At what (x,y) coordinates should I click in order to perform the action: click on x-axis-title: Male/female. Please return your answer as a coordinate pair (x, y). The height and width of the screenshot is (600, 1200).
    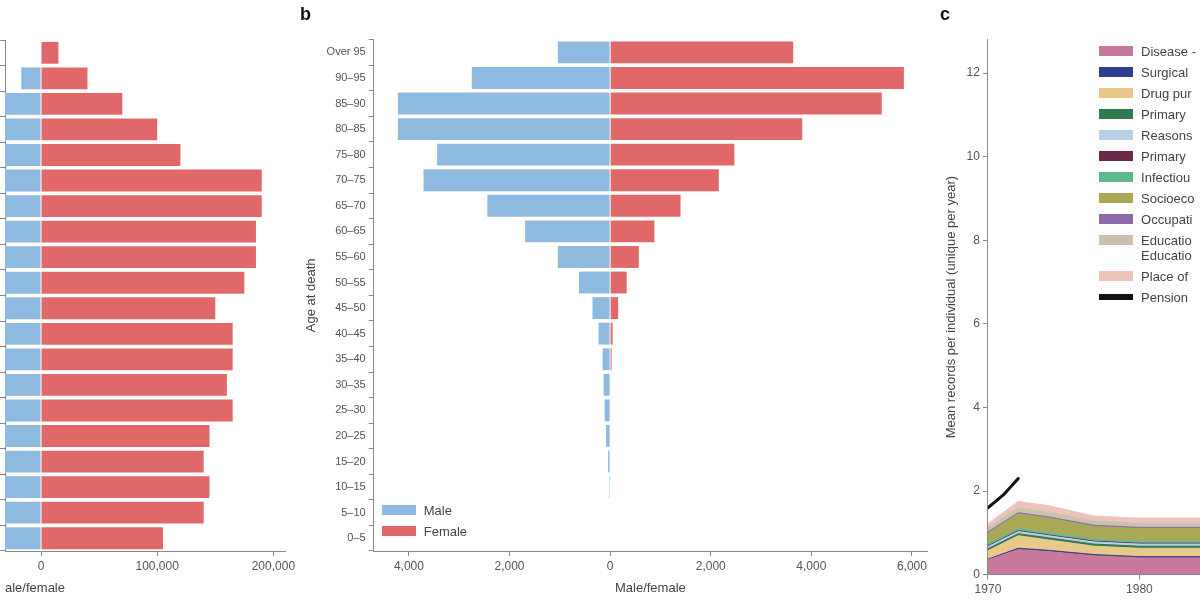
    Looking at the image, I should click on (650, 587).